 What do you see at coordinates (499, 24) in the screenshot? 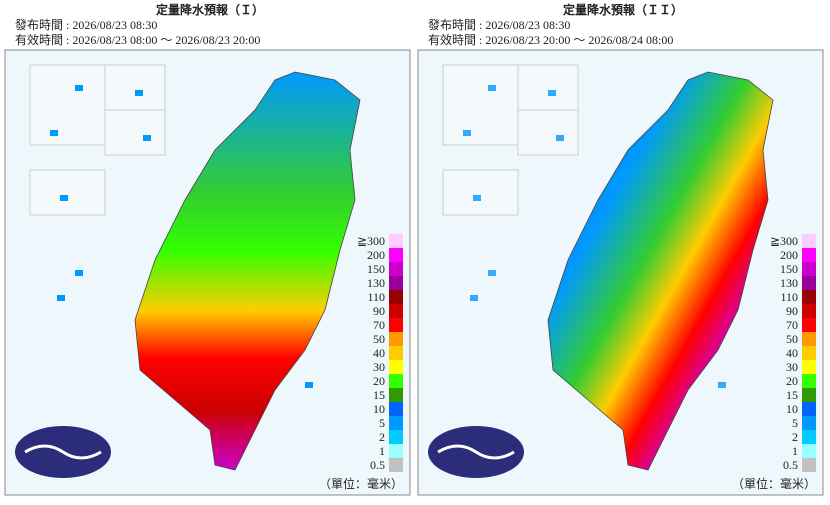
I see `issue-time: 發布時間 : 2026/08/23 08:30` at bounding box center [499, 24].